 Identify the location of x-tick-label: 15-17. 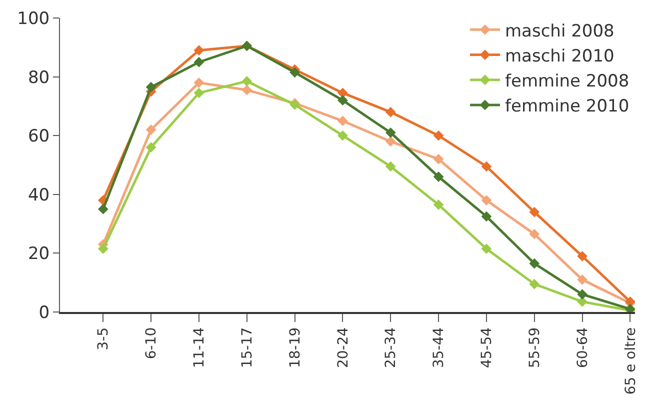
(247, 347).